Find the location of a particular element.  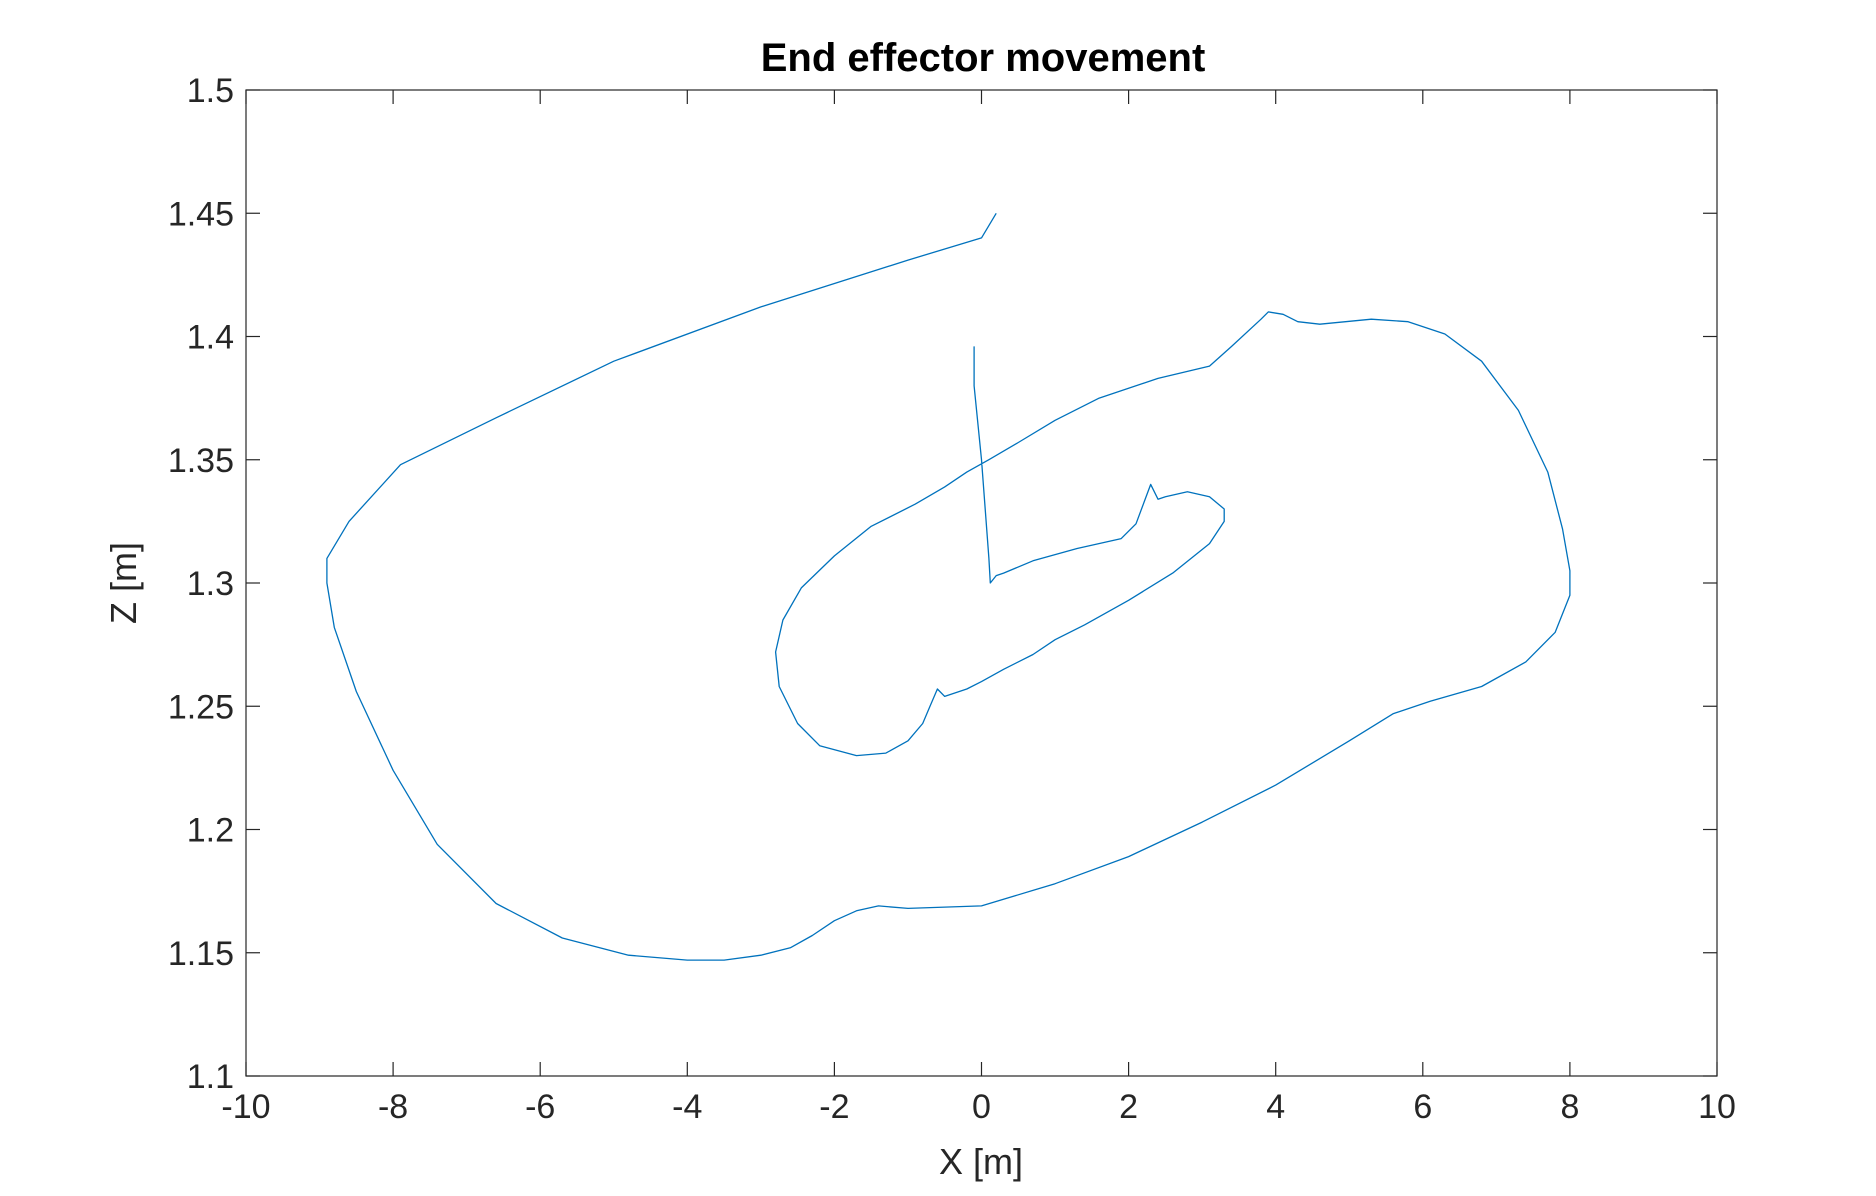

y-tick-label: 1.25 is located at coordinates (201, 707).